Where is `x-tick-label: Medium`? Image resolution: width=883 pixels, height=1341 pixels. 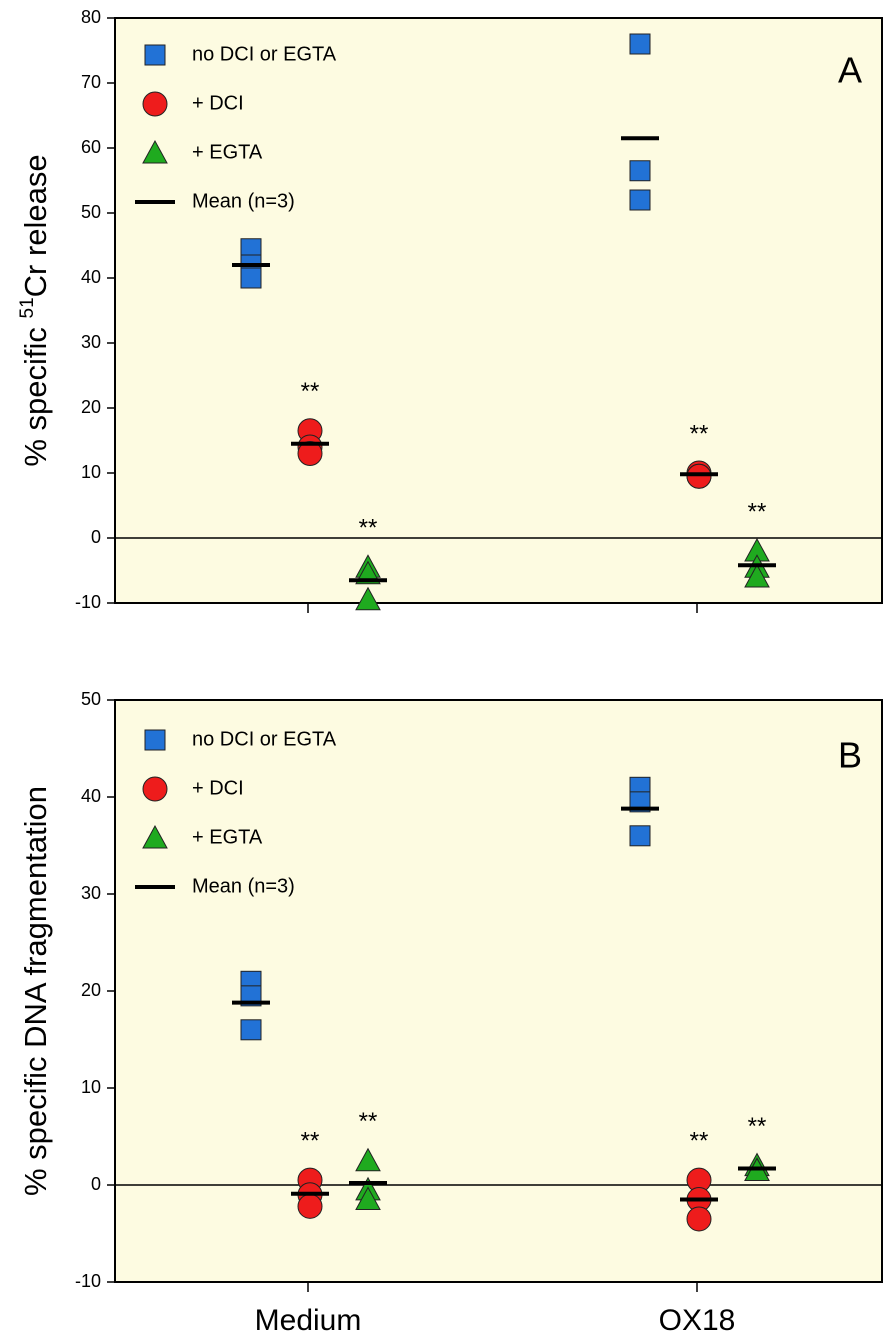 x-tick-label: Medium is located at coordinates (308, 1320).